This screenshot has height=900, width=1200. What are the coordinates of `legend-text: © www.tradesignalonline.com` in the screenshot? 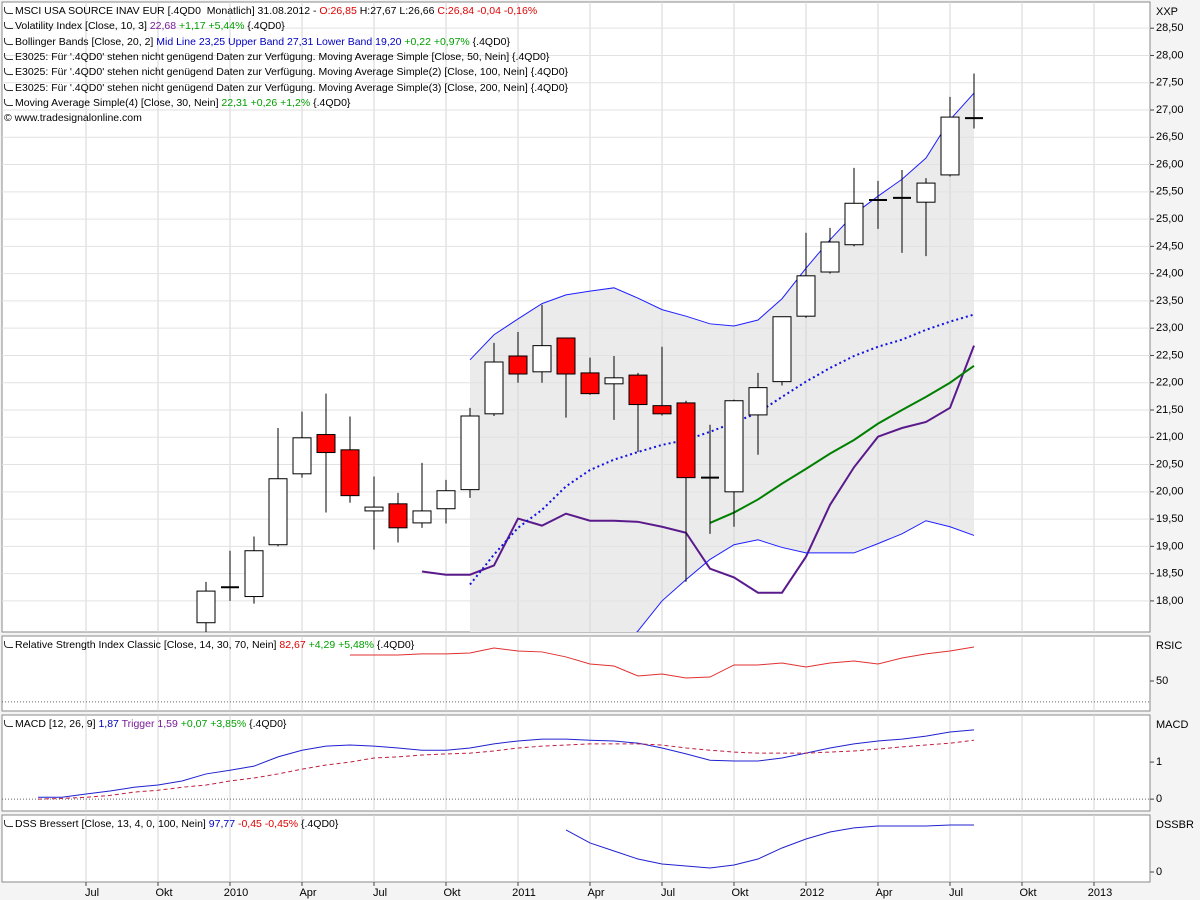 It's located at (73, 118).